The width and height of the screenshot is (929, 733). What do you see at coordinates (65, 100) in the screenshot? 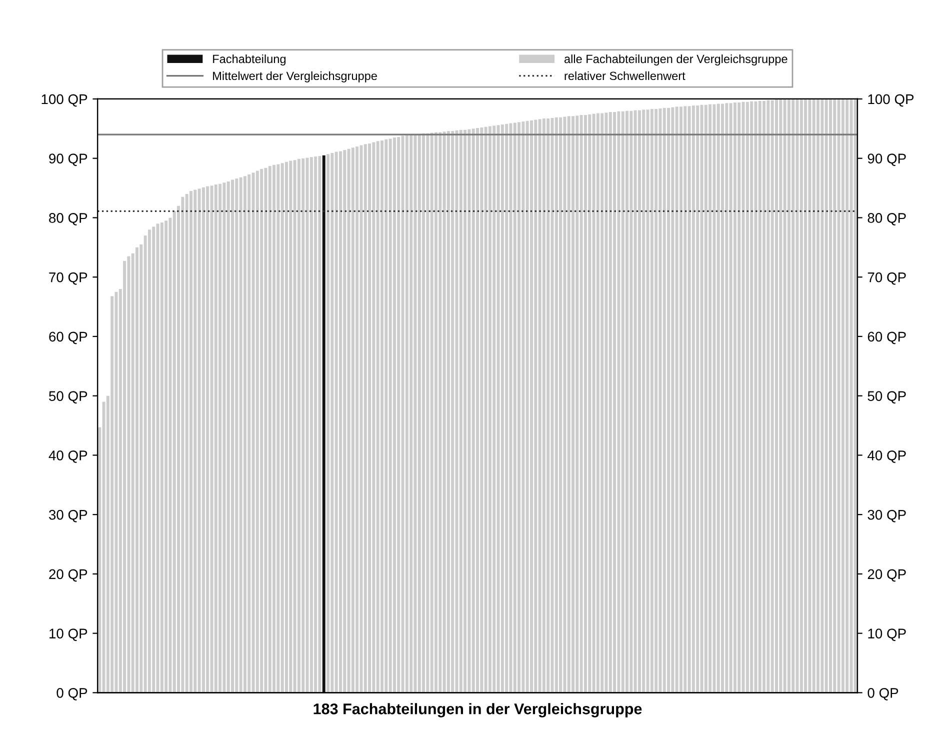
I see `y-tick-label: 100 QP` at bounding box center [65, 100].